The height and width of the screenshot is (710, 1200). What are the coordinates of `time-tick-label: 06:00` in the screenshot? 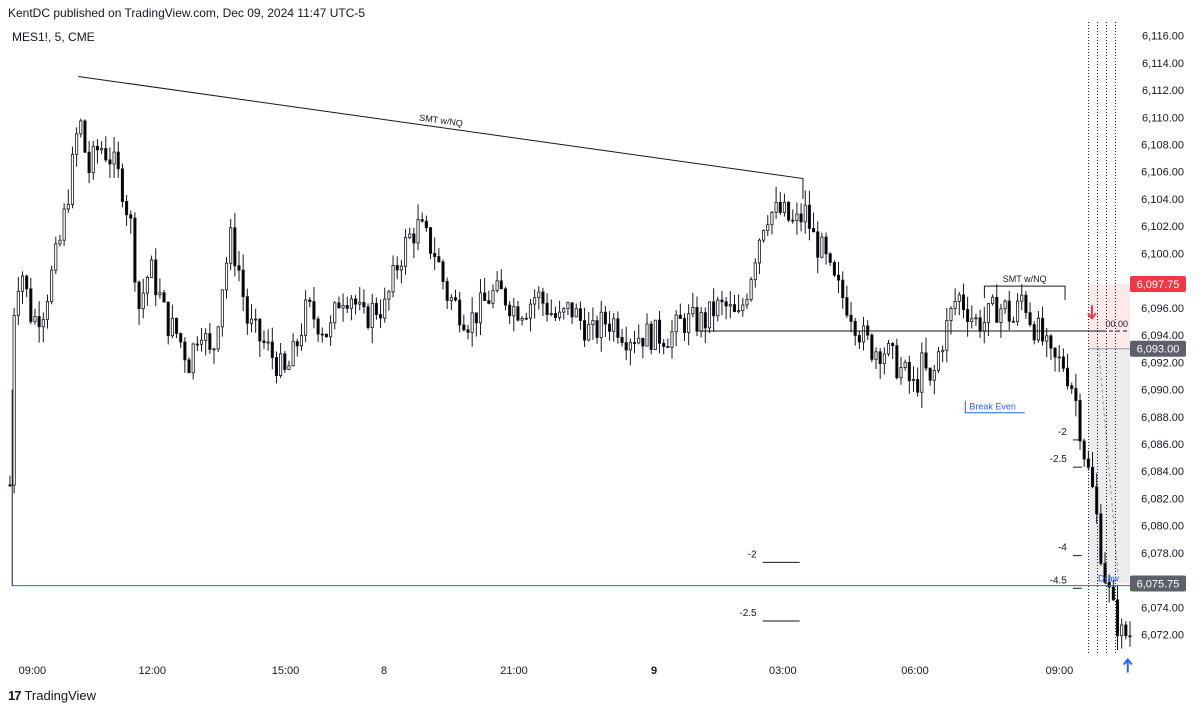 It's located at (915, 671).